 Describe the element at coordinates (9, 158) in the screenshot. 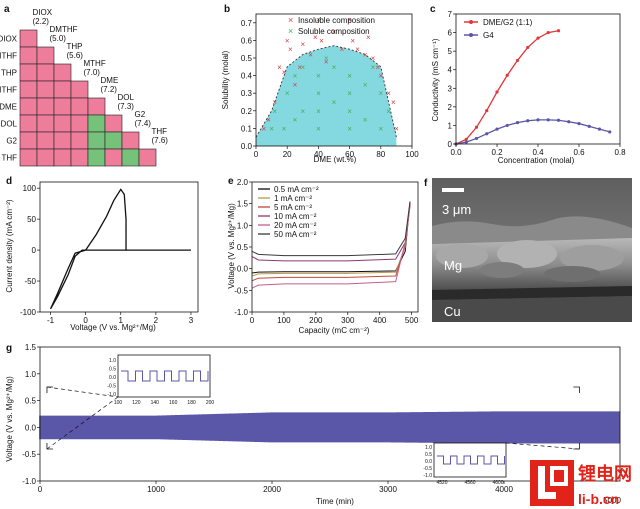

I see `row-label: THF` at that location.